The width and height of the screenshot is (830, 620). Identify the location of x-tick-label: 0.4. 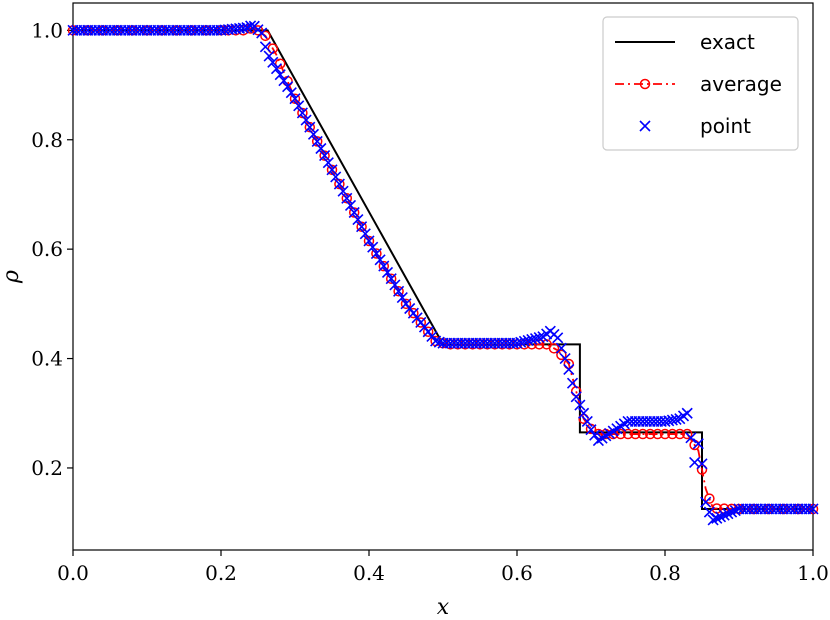
(369, 573).